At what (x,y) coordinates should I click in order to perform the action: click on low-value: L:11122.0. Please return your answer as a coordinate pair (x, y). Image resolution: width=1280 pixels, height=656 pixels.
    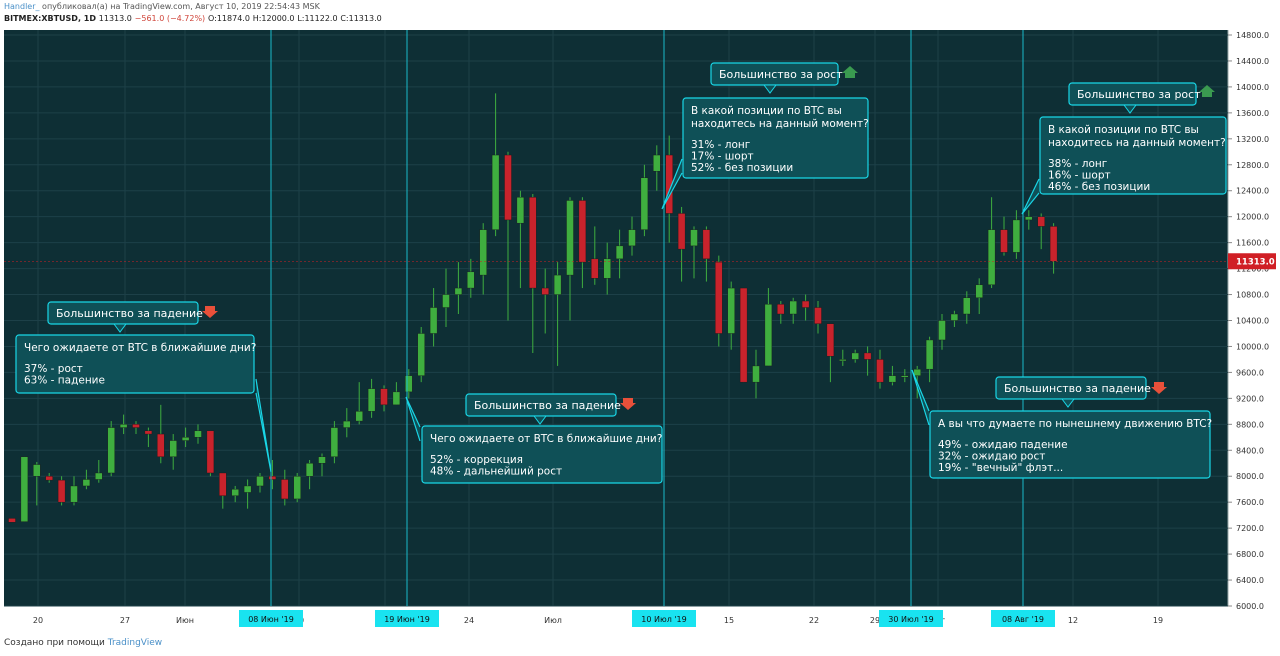
    Looking at the image, I should click on (317, 18).